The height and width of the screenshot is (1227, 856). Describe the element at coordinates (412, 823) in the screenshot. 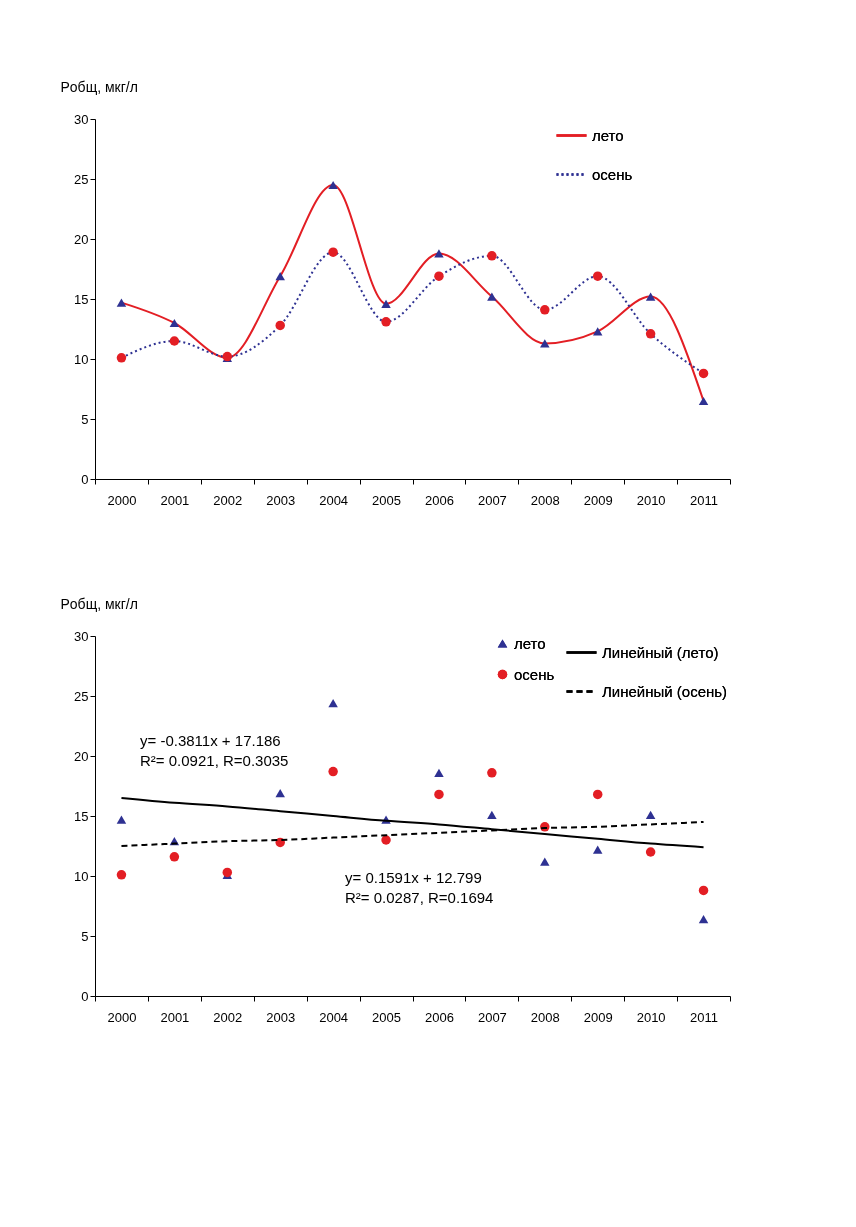

I see `line-series` at that location.